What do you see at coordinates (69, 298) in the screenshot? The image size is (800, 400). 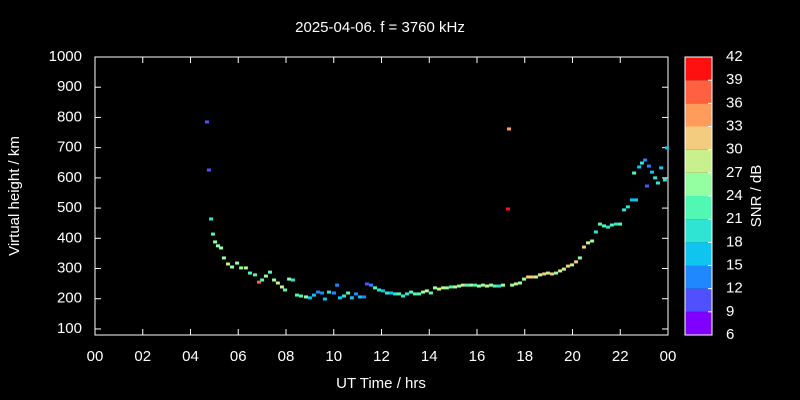 I see `y-tick-label: 200` at bounding box center [69, 298].